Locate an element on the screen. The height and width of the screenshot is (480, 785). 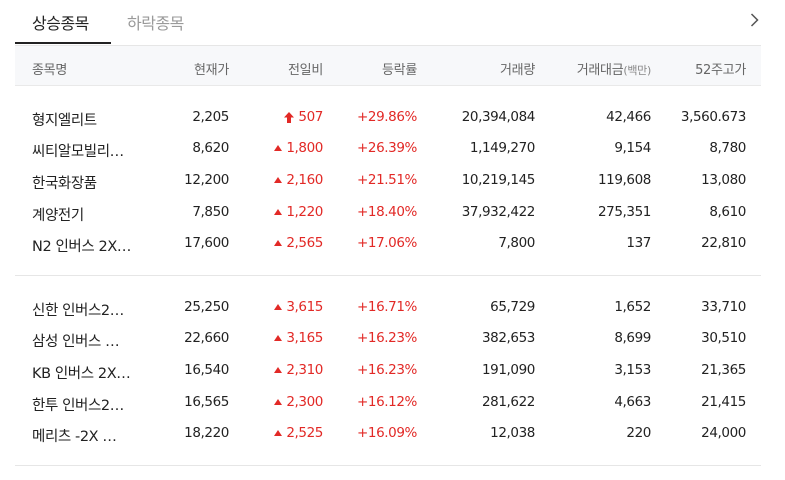
trade-volume: 191,090 is located at coordinates (508, 370).